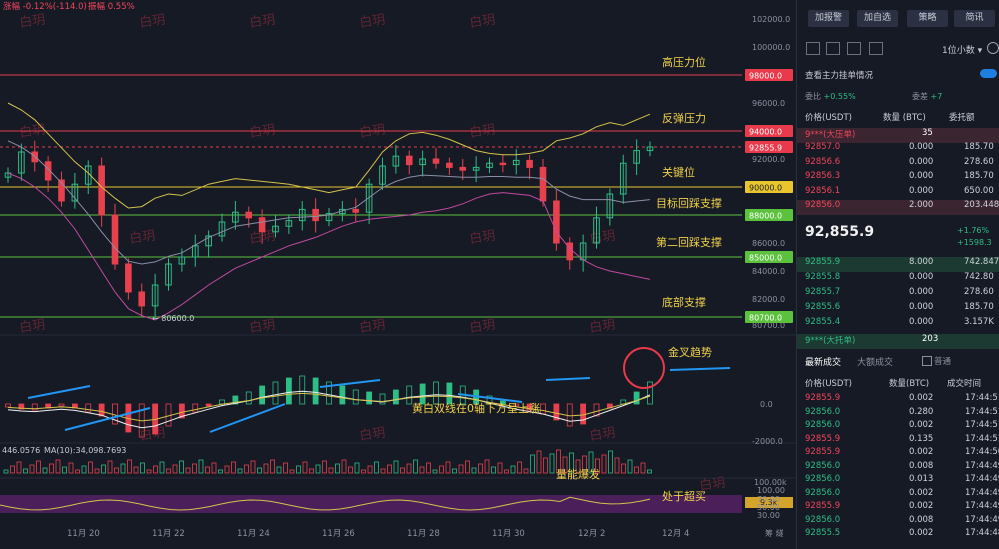 The image size is (999, 549). I want to click on ask-row: 92856.3 0.000 185.70, so click(898, 178).